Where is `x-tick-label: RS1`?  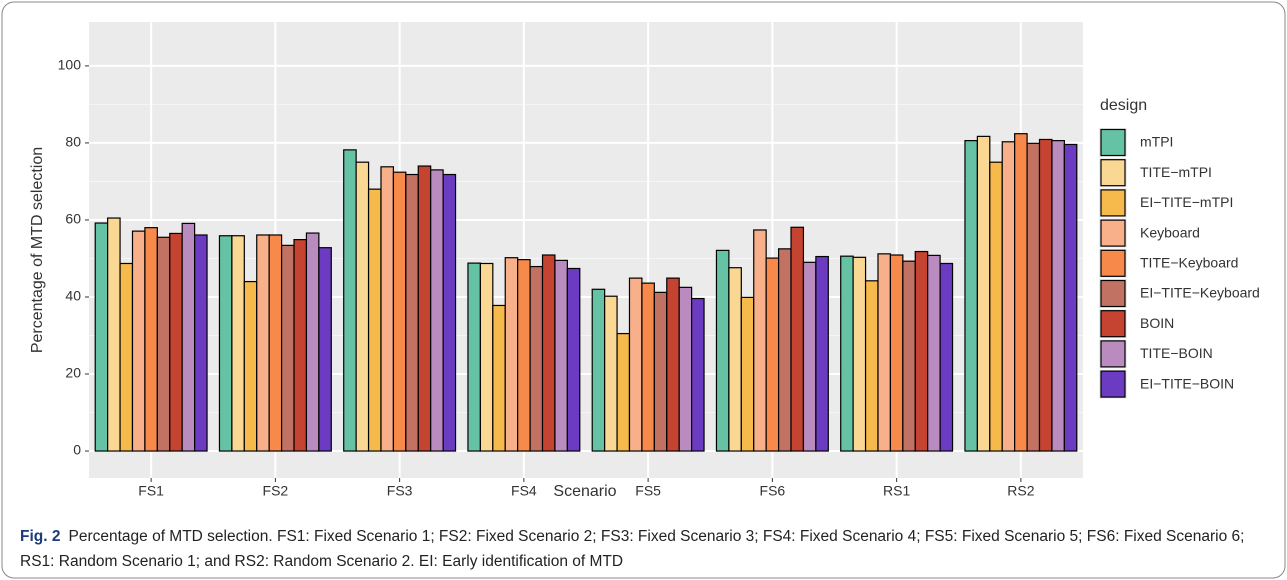
x-tick-label: RS1 is located at coordinates (896, 491).